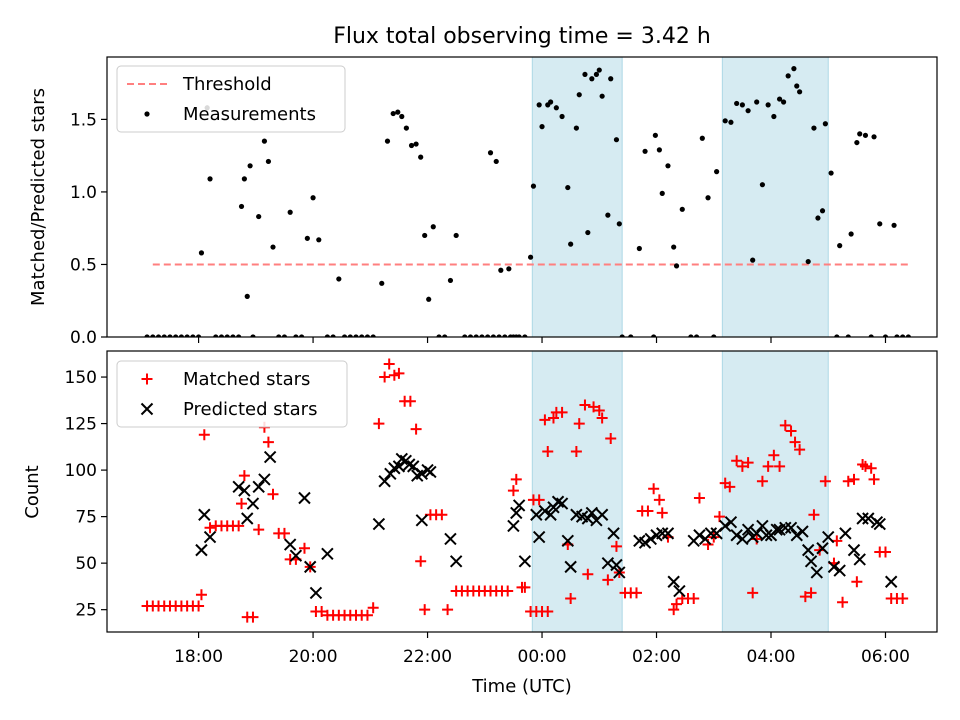 The height and width of the screenshot is (720, 960). Describe the element at coordinates (83, 120) in the screenshot. I see `top-y-tick-label: 1.5` at that location.